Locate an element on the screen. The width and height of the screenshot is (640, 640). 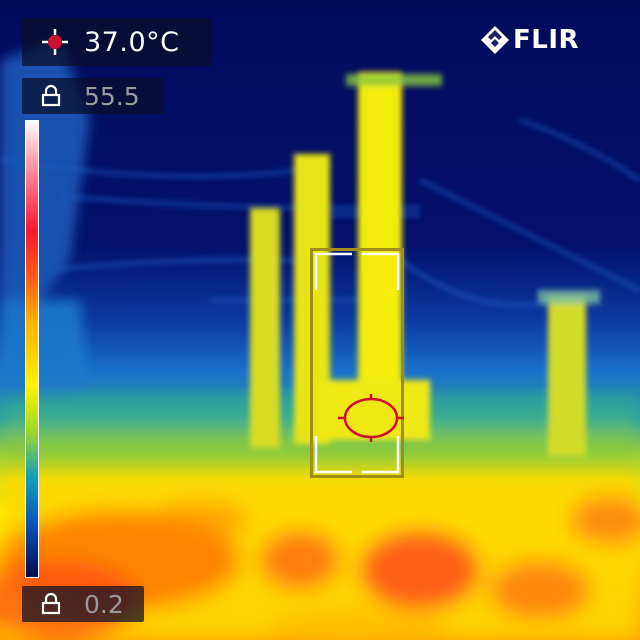
scale-min-box: 0.2 is located at coordinates (83, 604).